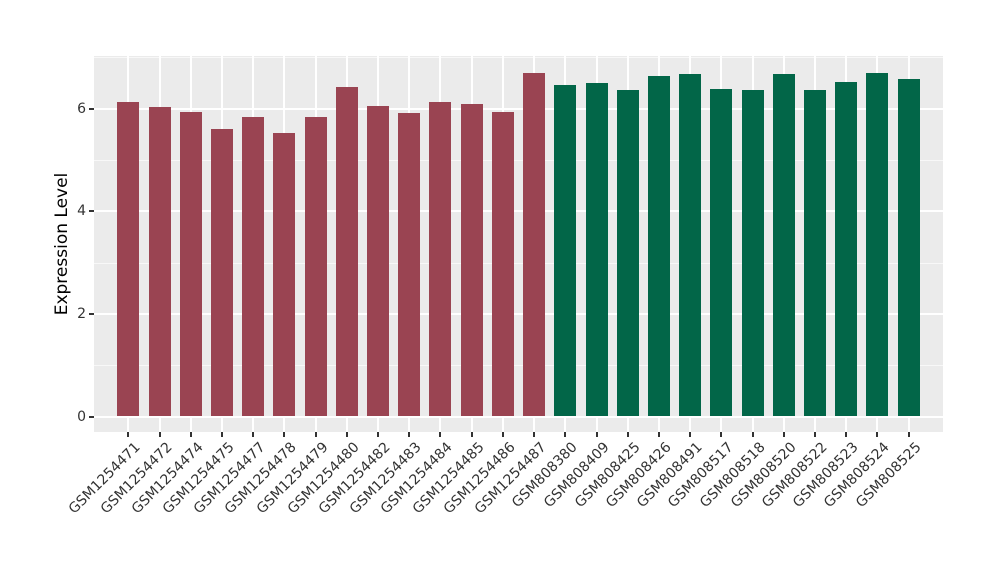 Image resolution: width=1000 pixels, height=580 pixels. What do you see at coordinates (81, 416) in the screenshot?
I see `y-tick-label: 0` at bounding box center [81, 416].